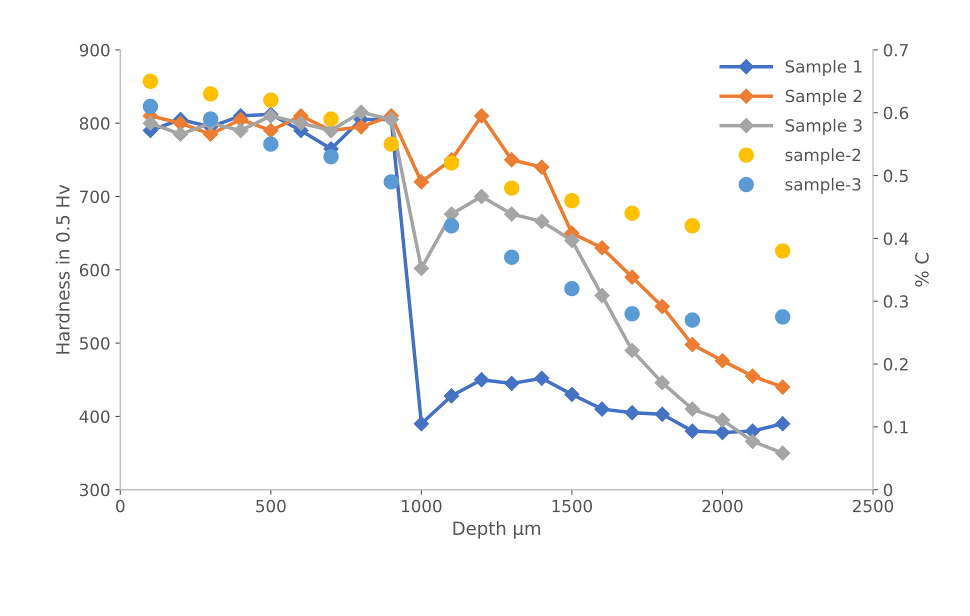  Describe the element at coordinates (873, 506) in the screenshot. I see `x-tick-label: 2500` at that location.